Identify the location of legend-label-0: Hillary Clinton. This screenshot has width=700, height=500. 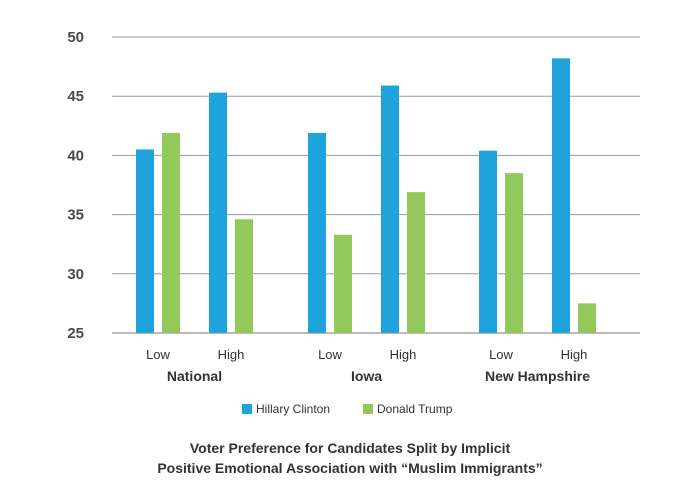
(293, 409).